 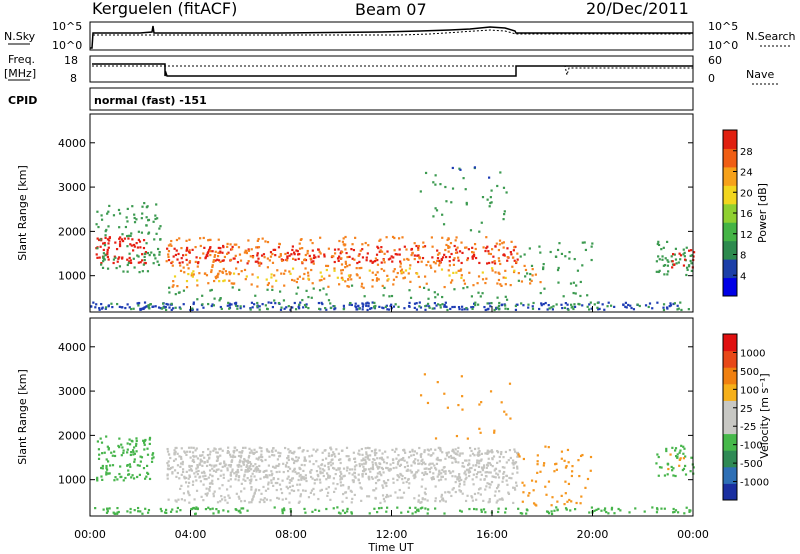 I want to click on colorbar-segment, so click(x=730, y=475).